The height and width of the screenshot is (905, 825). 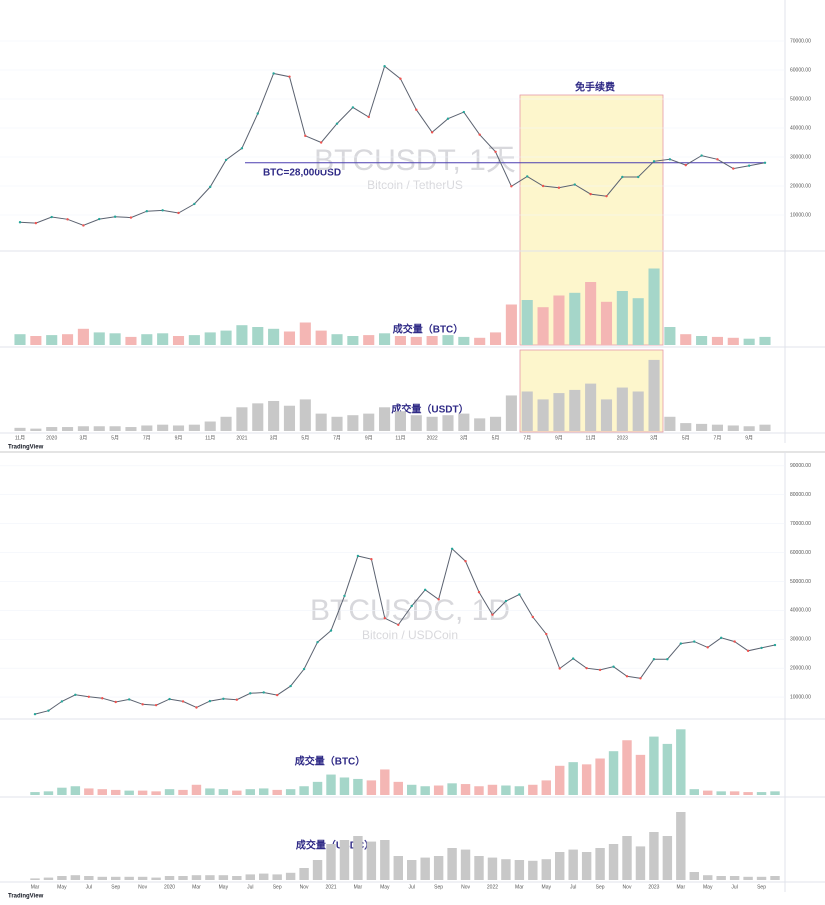 What do you see at coordinates (749, 438) in the screenshot?
I see `time-tick-label: 9月` at bounding box center [749, 438].